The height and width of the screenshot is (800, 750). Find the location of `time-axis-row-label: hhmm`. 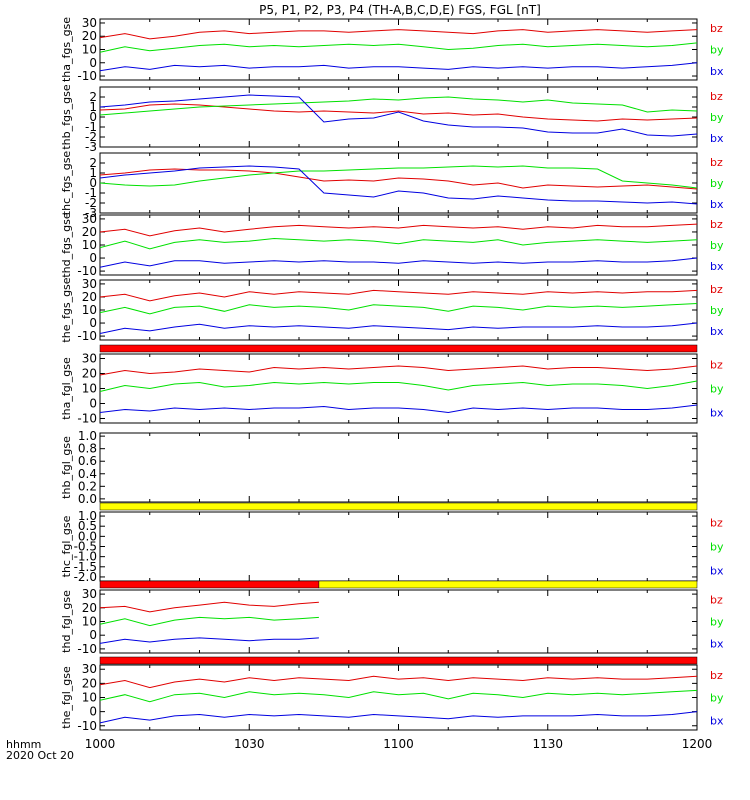

time-axis-row-label: hhmm is located at coordinates (23, 744).